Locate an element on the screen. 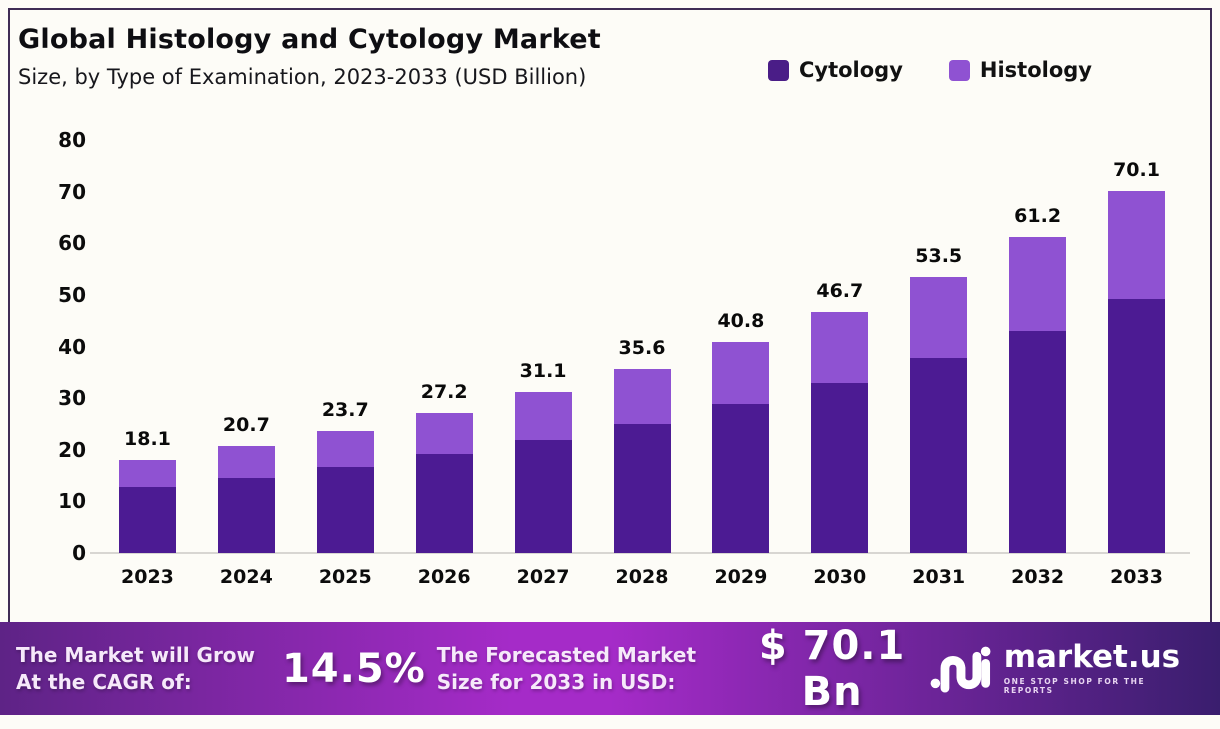 The width and height of the screenshot is (1220, 729). bar-histology-2026 is located at coordinates (444, 433).